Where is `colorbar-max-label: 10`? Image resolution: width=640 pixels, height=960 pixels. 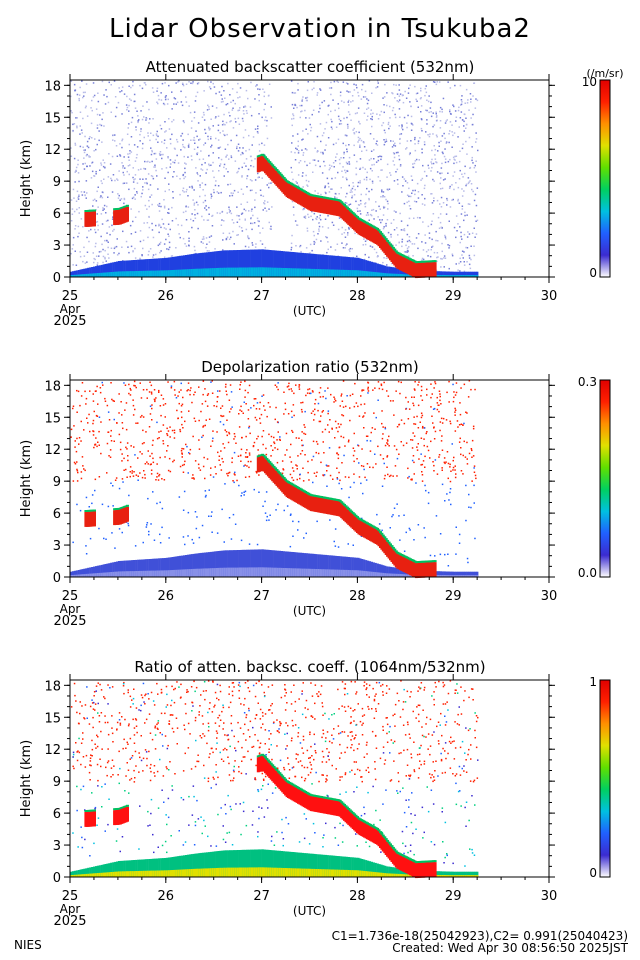 colorbar-max-label: 10 is located at coordinates (589, 82).